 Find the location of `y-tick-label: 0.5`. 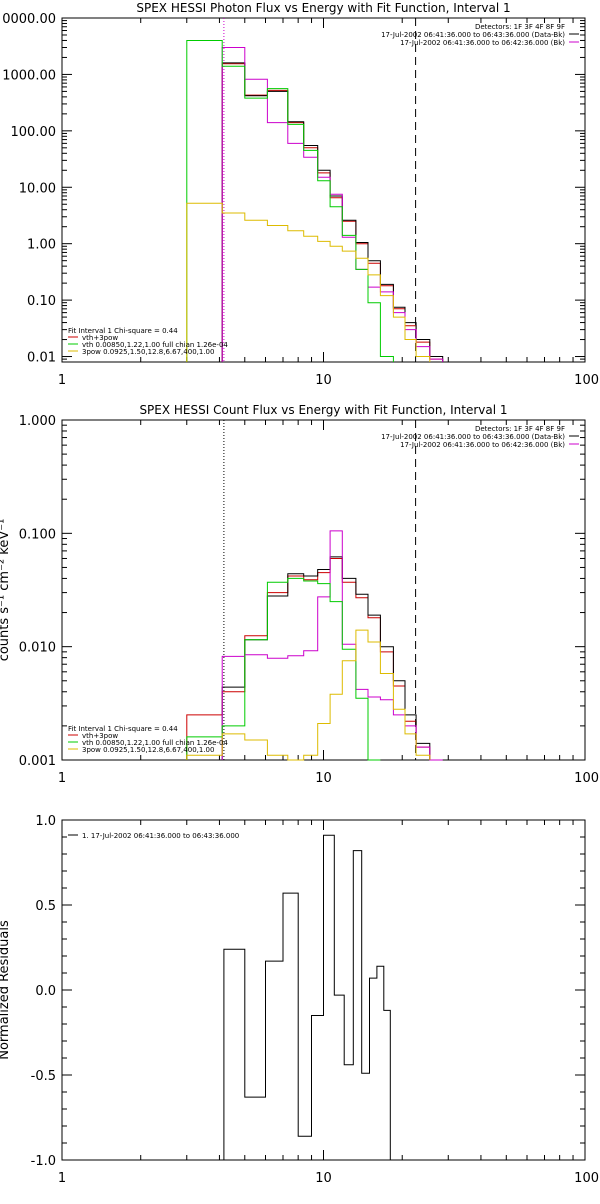

y-tick-label: 0.5 is located at coordinates (45, 906).